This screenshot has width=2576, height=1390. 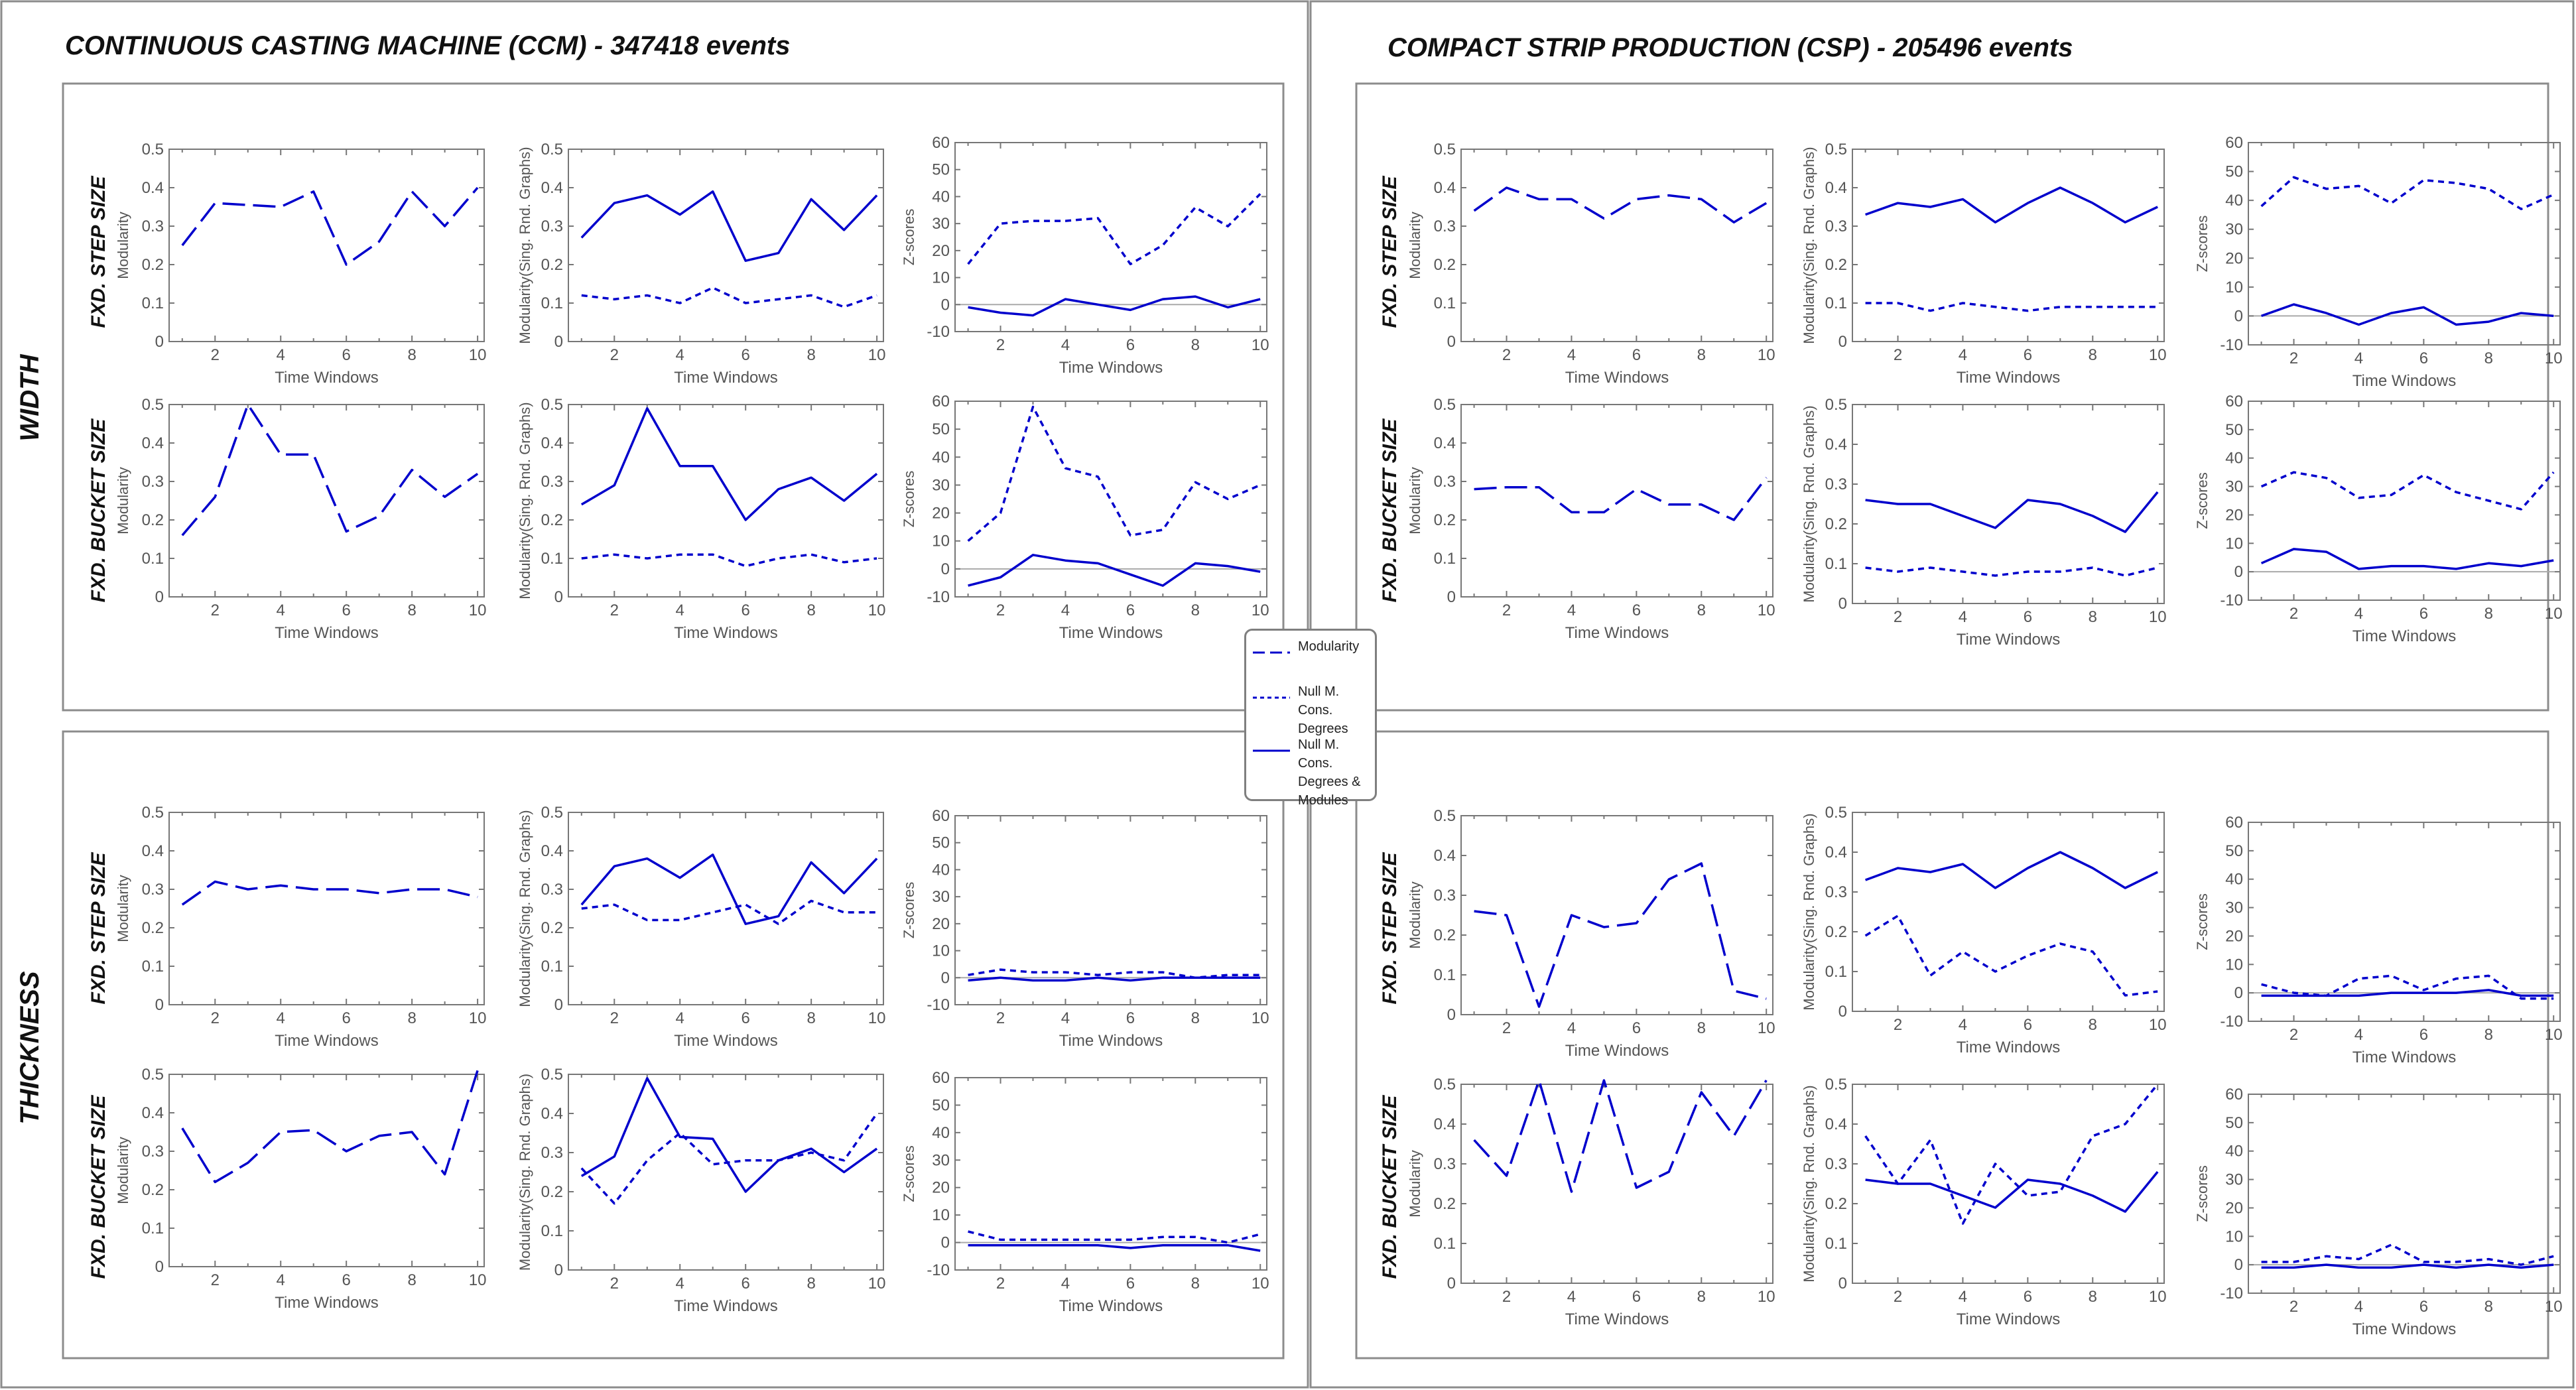 What do you see at coordinates (941, 541) in the screenshot?
I see `y-tick-label: 10` at bounding box center [941, 541].